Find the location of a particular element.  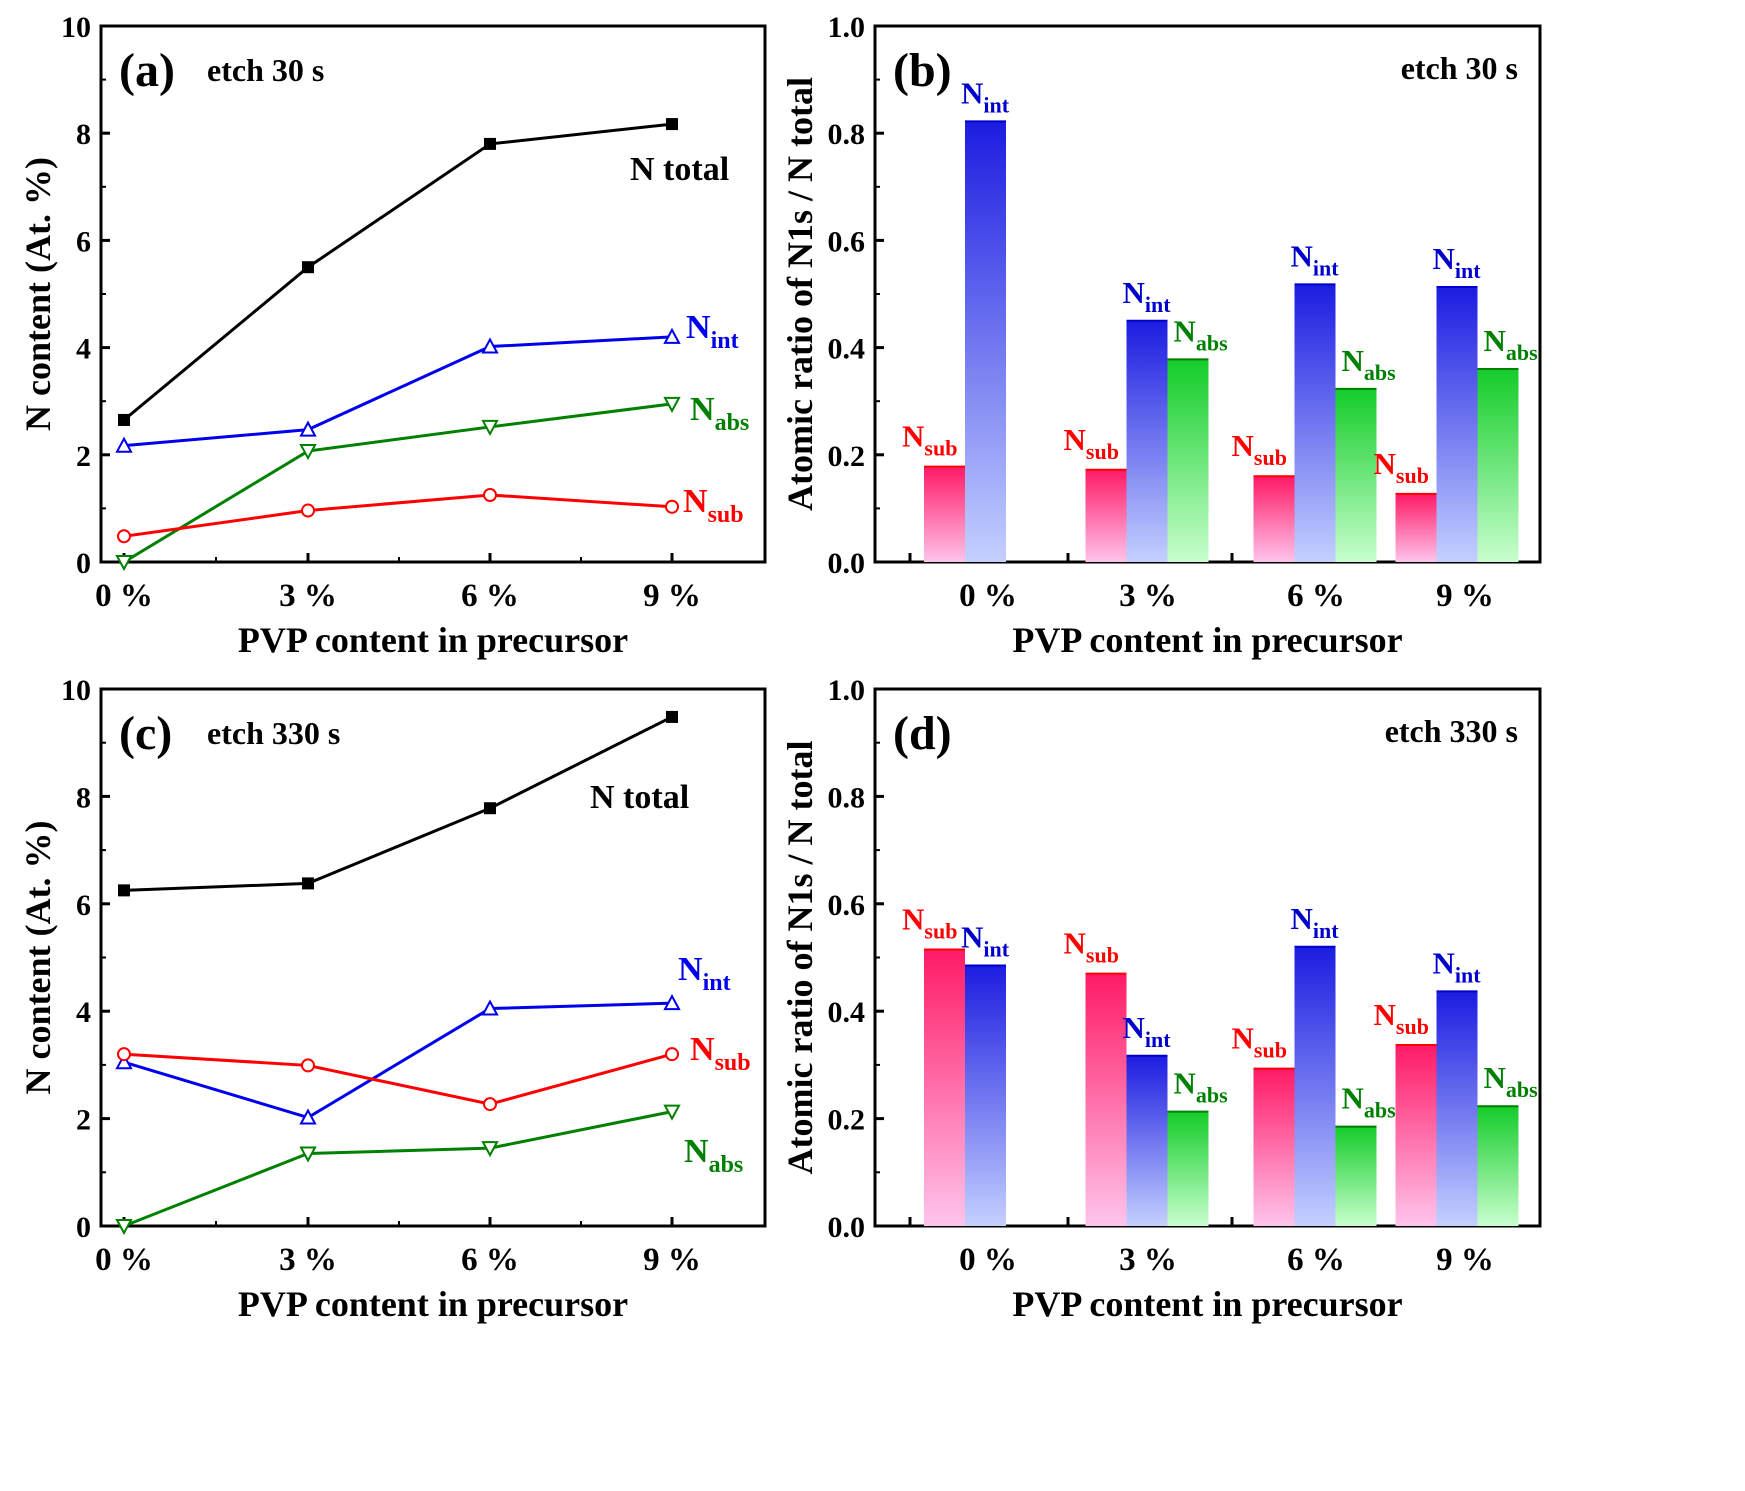

etch-label: etch 30 s is located at coordinates (1459, 68).